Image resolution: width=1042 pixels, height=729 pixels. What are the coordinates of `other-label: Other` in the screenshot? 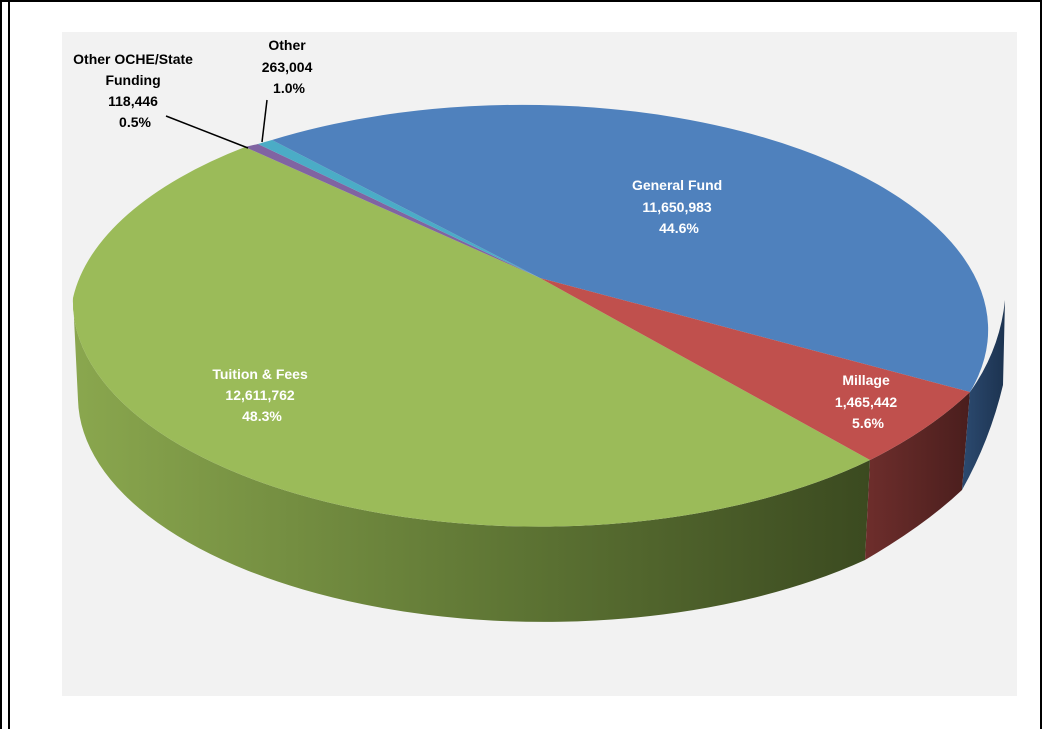 It's located at (287, 45).